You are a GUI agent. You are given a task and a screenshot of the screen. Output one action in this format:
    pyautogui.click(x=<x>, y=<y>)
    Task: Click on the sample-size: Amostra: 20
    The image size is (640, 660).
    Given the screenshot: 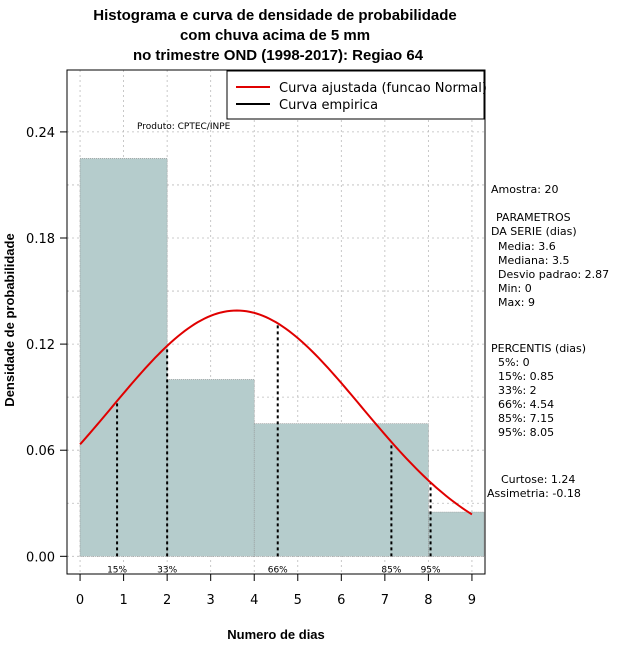 What is the action you would take?
    pyautogui.click(x=524, y=189)
    